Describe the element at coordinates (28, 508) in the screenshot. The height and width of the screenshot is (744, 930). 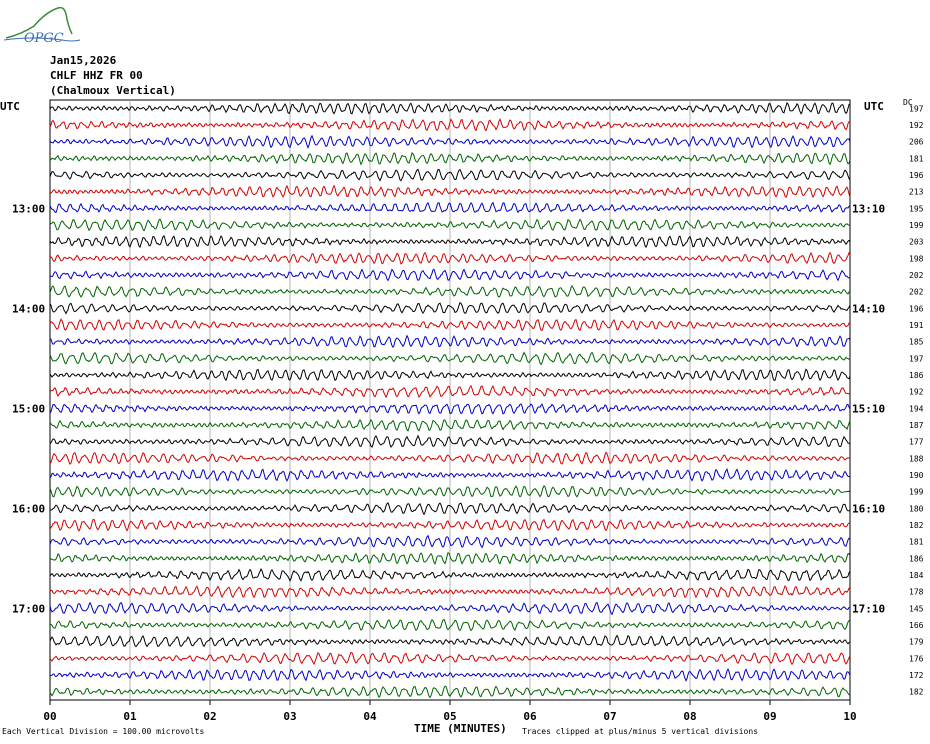
I see `left-time-label: 16:00` at that location.